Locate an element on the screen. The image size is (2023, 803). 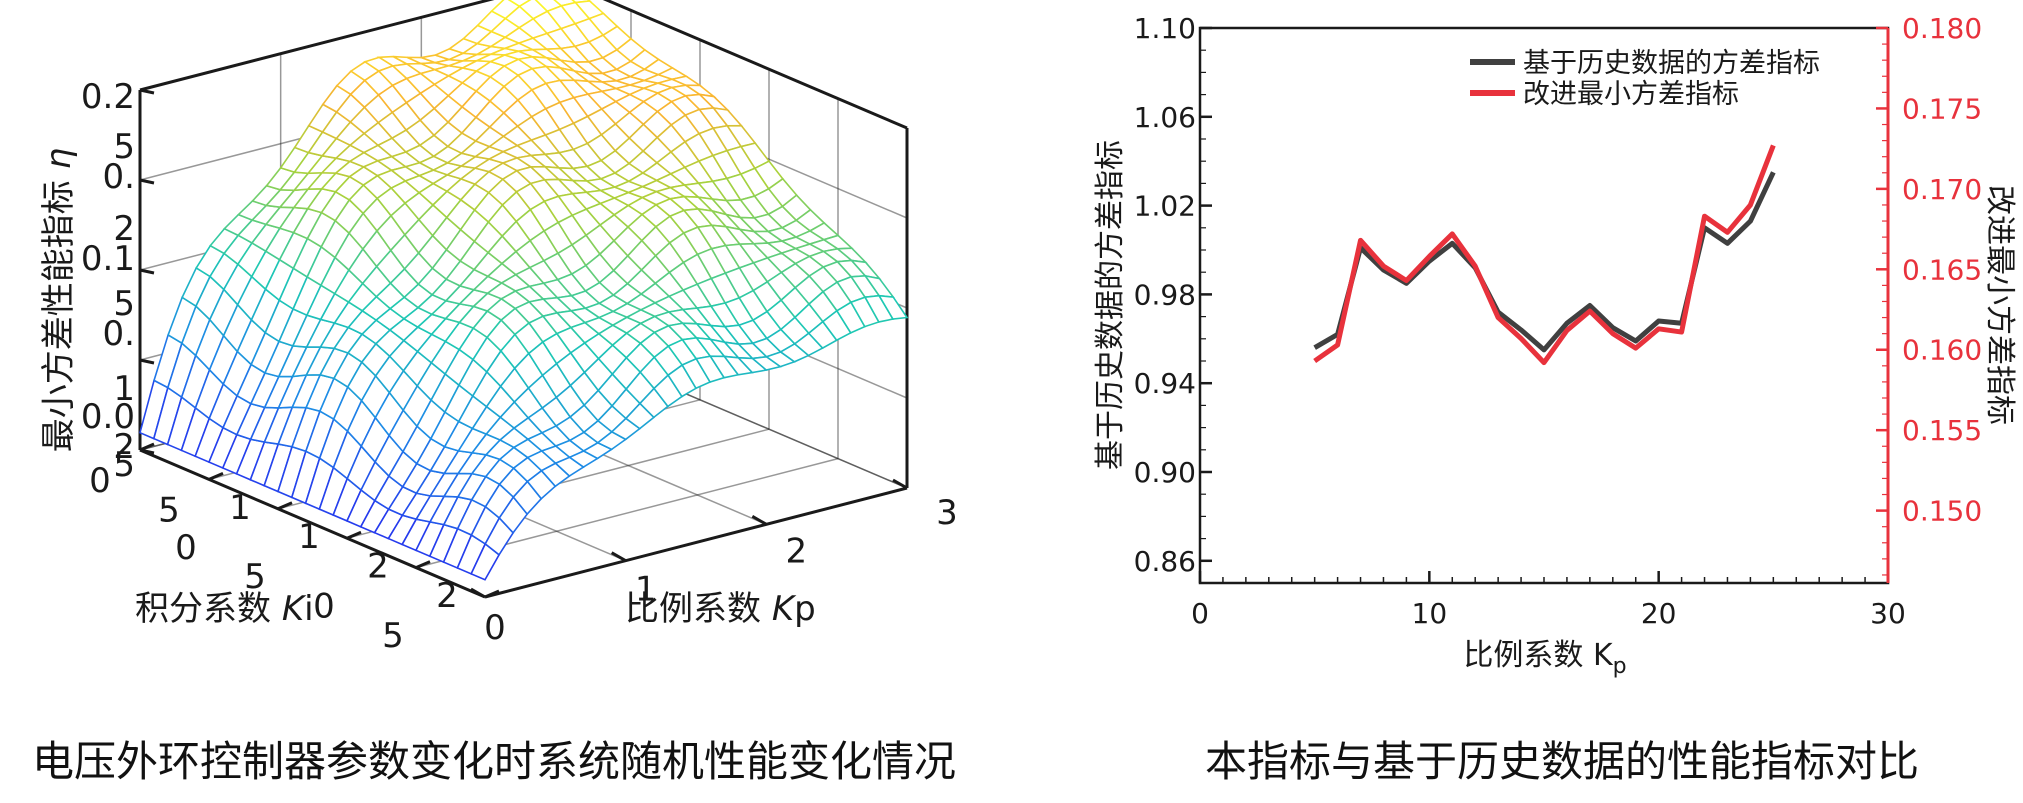
caption-left: 电压外环控制器参数变化时系统随机性能变化情况 is located at coordinates (494, 761).